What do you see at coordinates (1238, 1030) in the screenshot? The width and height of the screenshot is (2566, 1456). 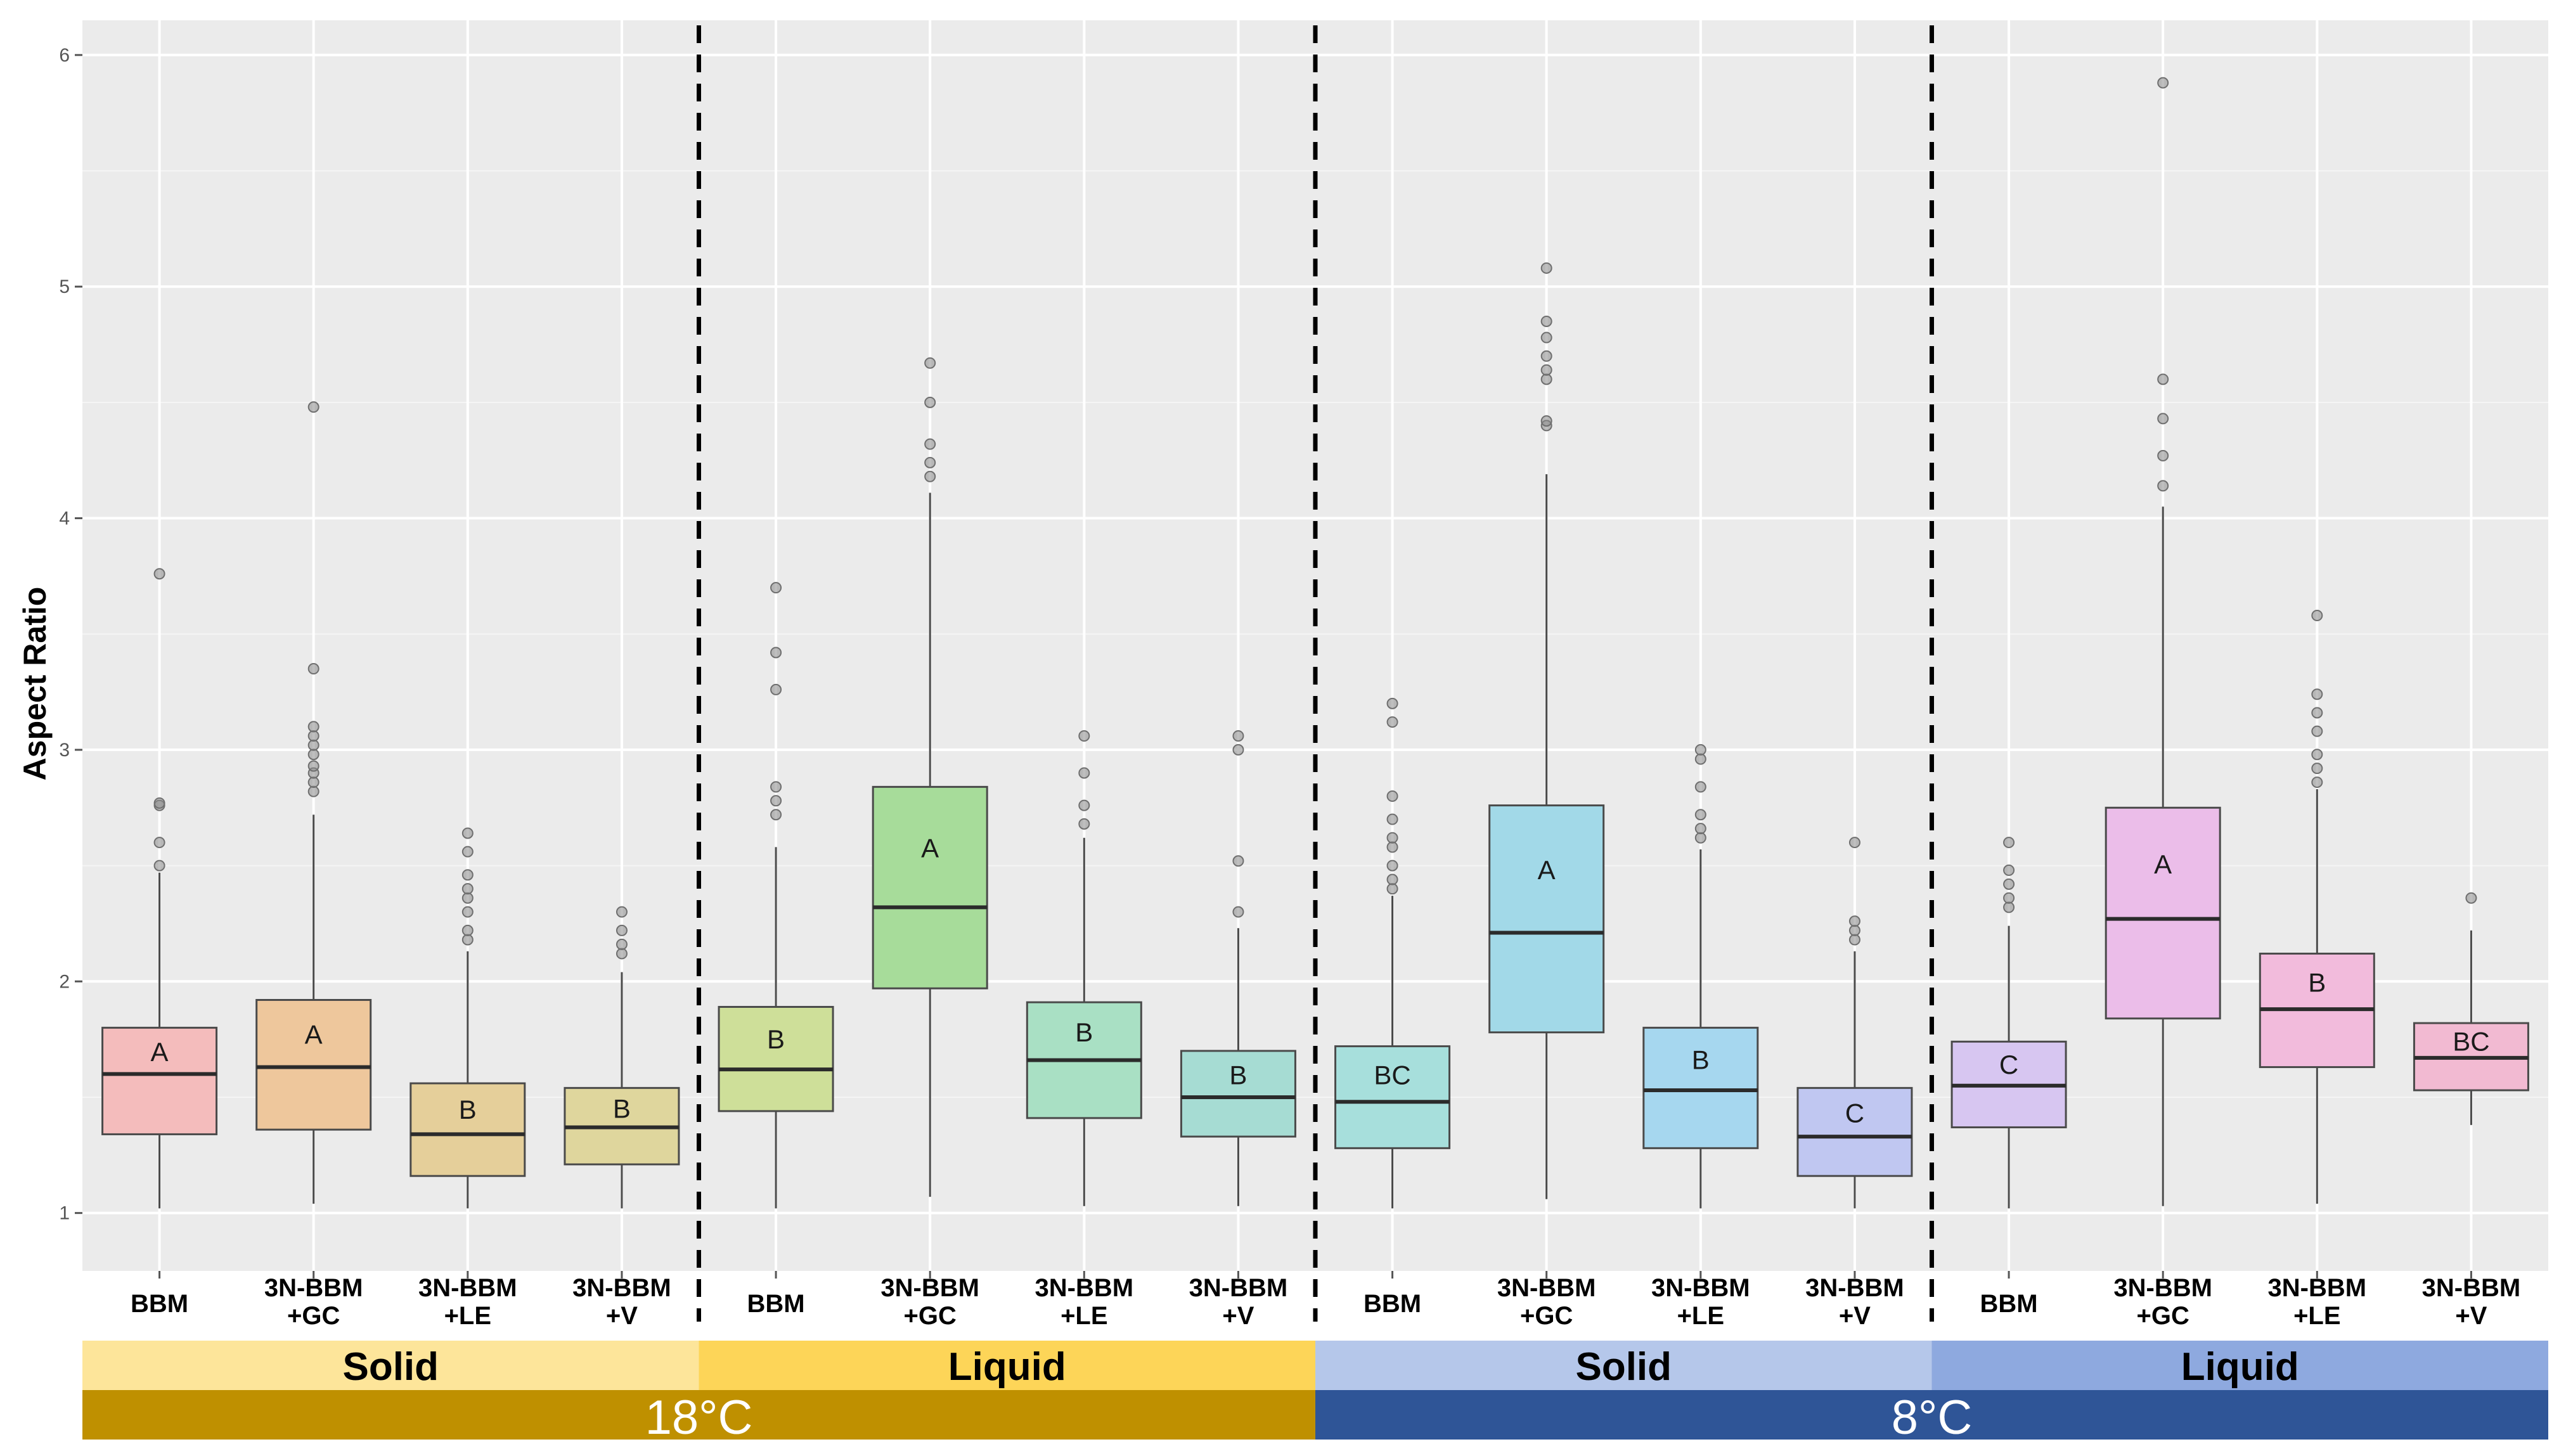 I see `box-8: B 3N-BBM +V` at bounding box center [1238, 1030].